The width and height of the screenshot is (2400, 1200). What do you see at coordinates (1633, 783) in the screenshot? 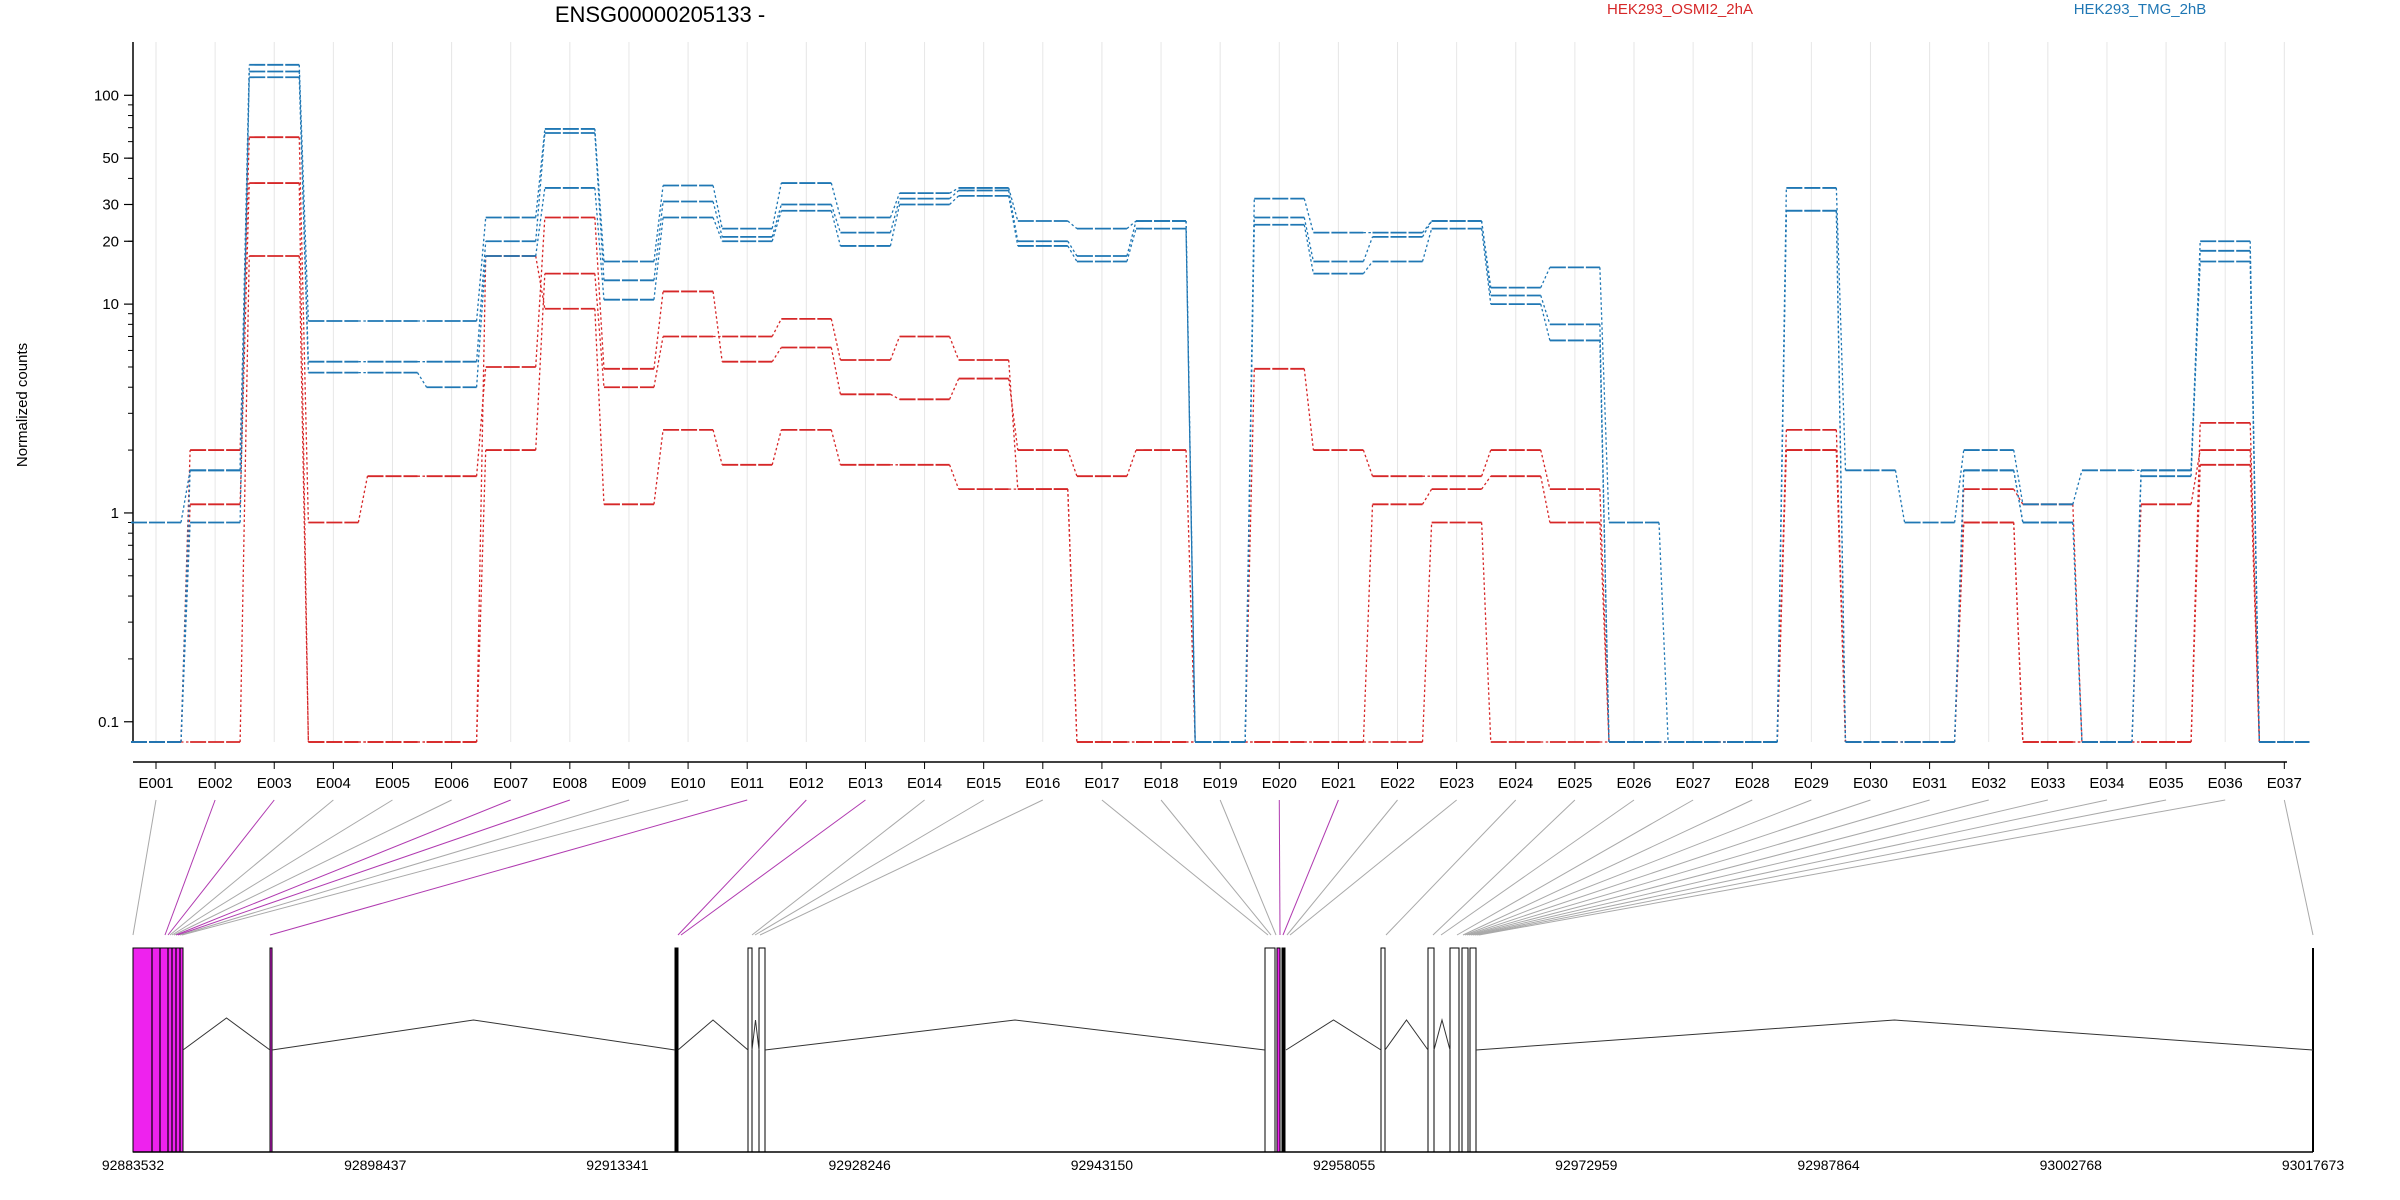
I see `x-tick-label: E026` at bounding box center [1633, 783].